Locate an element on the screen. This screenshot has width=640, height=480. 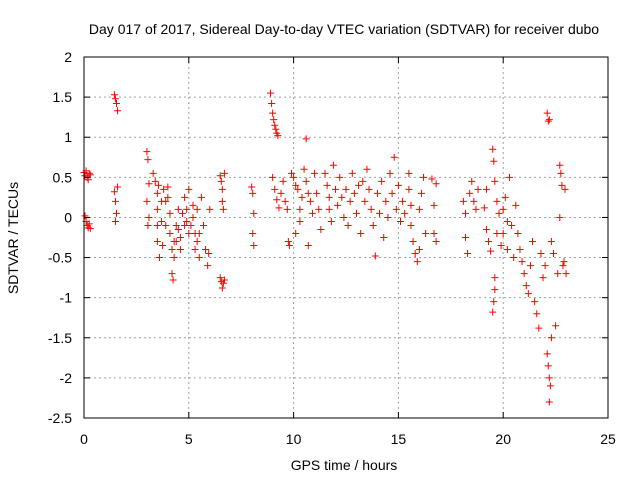
x-tick-label: 15 is located at coordinates (399, 439).